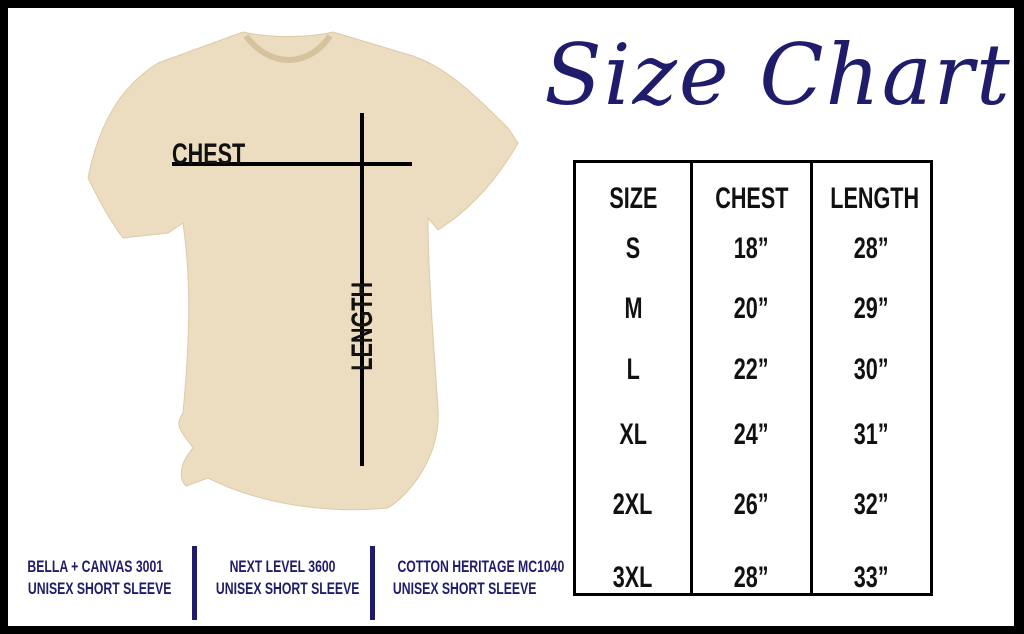  What do you see at coordinates (99, 577) in the screenshot?
I see `model-item: BELLA + CANVAS 3001 UNISEX SHORT SLEEVE` at bounding box center [99, 577].